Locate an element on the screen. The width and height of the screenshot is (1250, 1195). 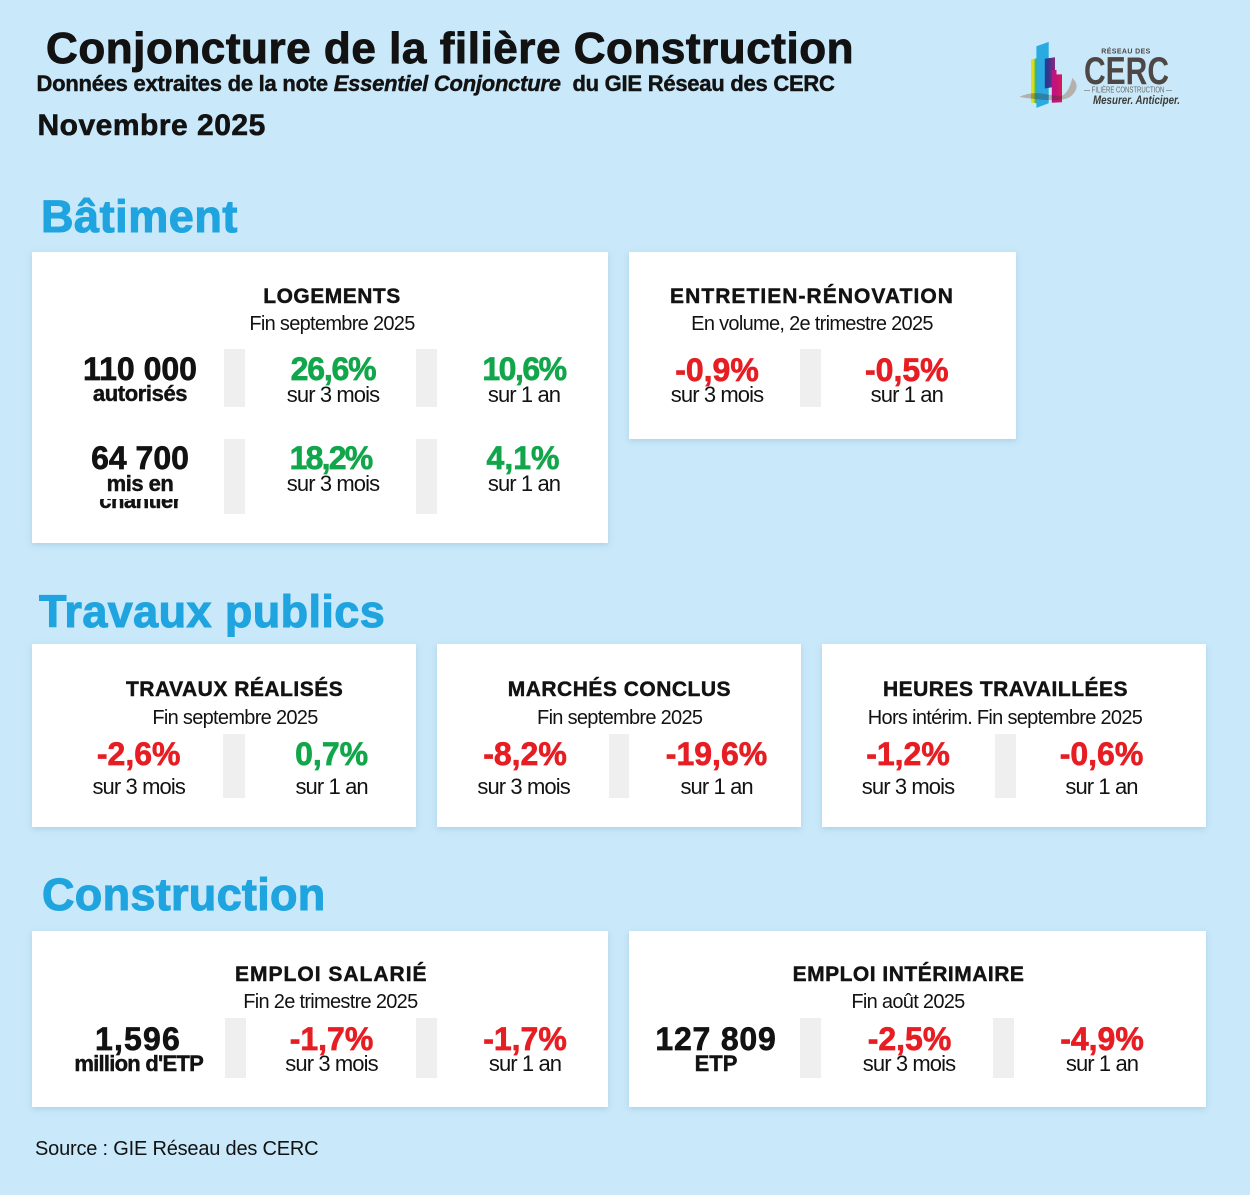
svg-text: CERC is located at coordinates (1126, 71).